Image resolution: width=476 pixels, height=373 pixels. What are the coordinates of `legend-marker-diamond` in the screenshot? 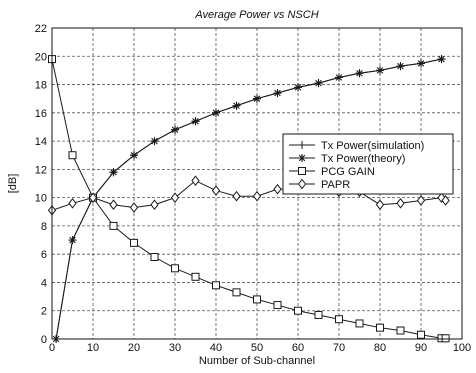 It's located at (302, 184).